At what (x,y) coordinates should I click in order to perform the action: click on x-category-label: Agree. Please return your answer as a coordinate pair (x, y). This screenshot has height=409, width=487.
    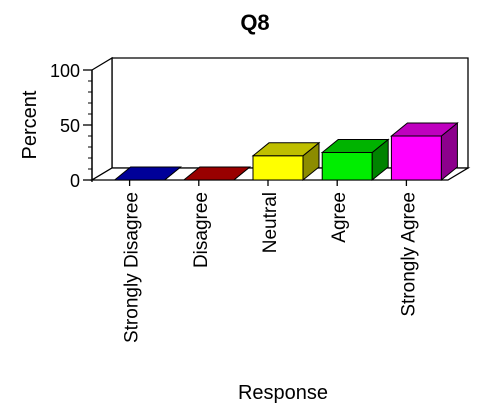
    Looking at the image, I should click on (339, 217).